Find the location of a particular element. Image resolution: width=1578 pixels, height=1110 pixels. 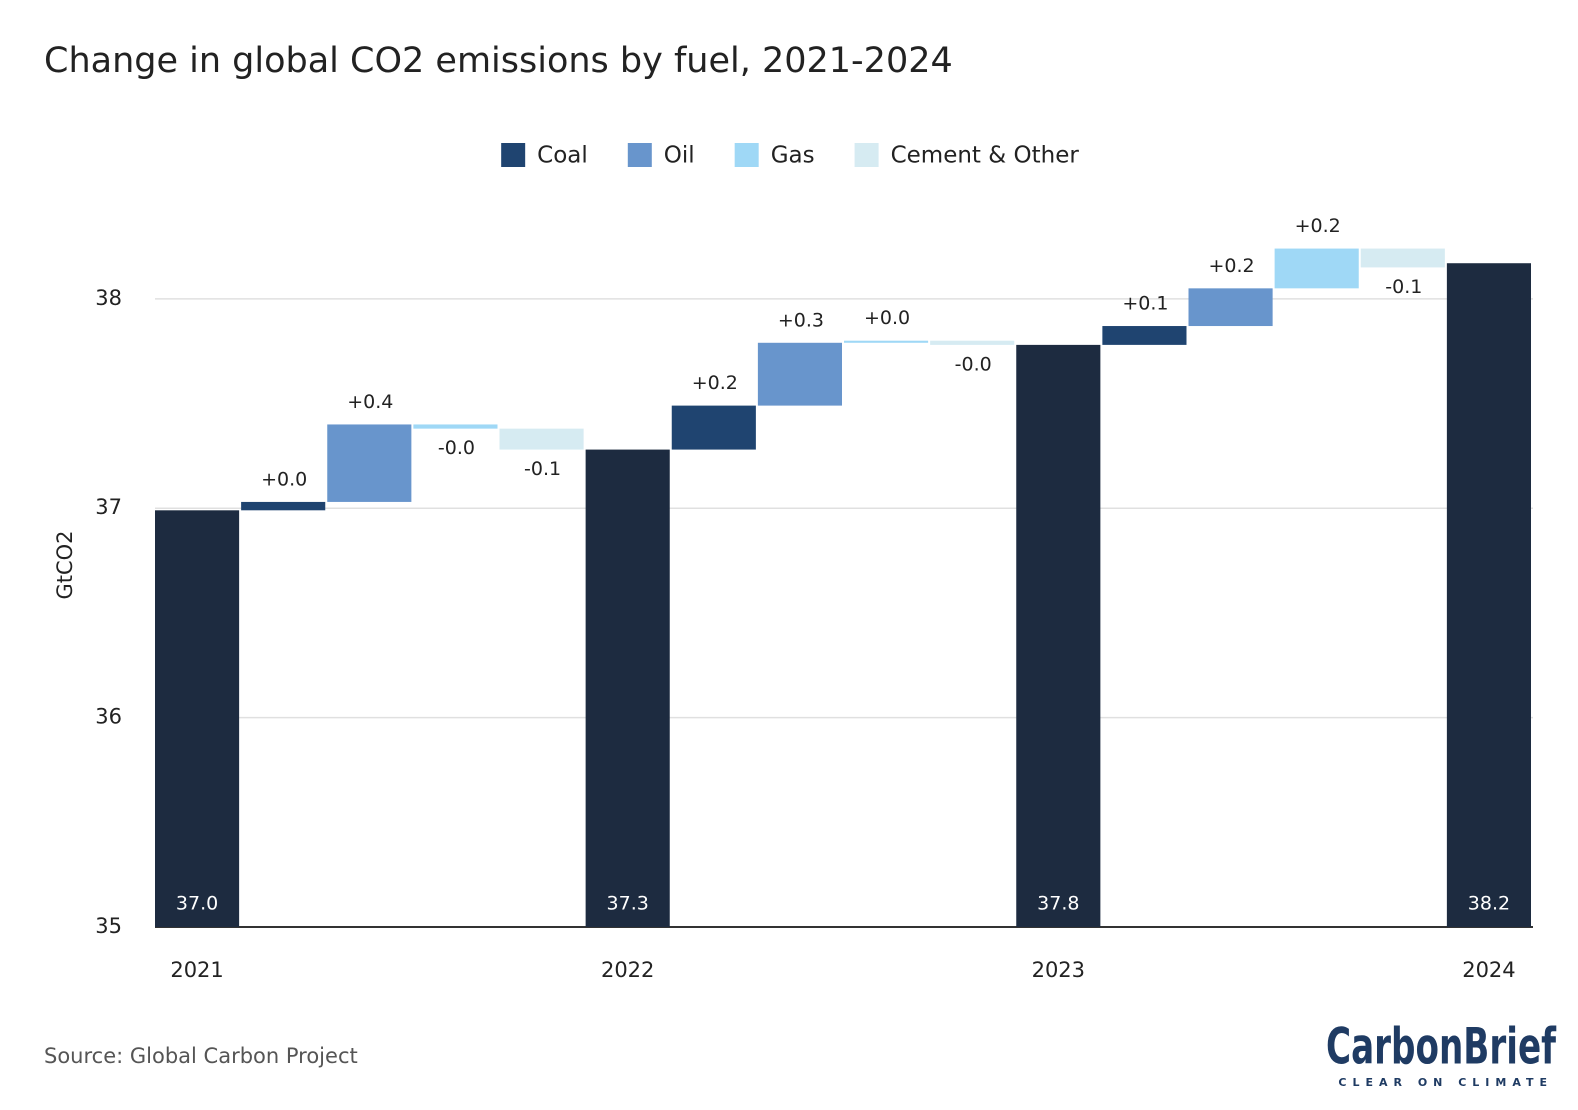

logo-name: CarbonBrief is located at coordinates (1441, 1047).